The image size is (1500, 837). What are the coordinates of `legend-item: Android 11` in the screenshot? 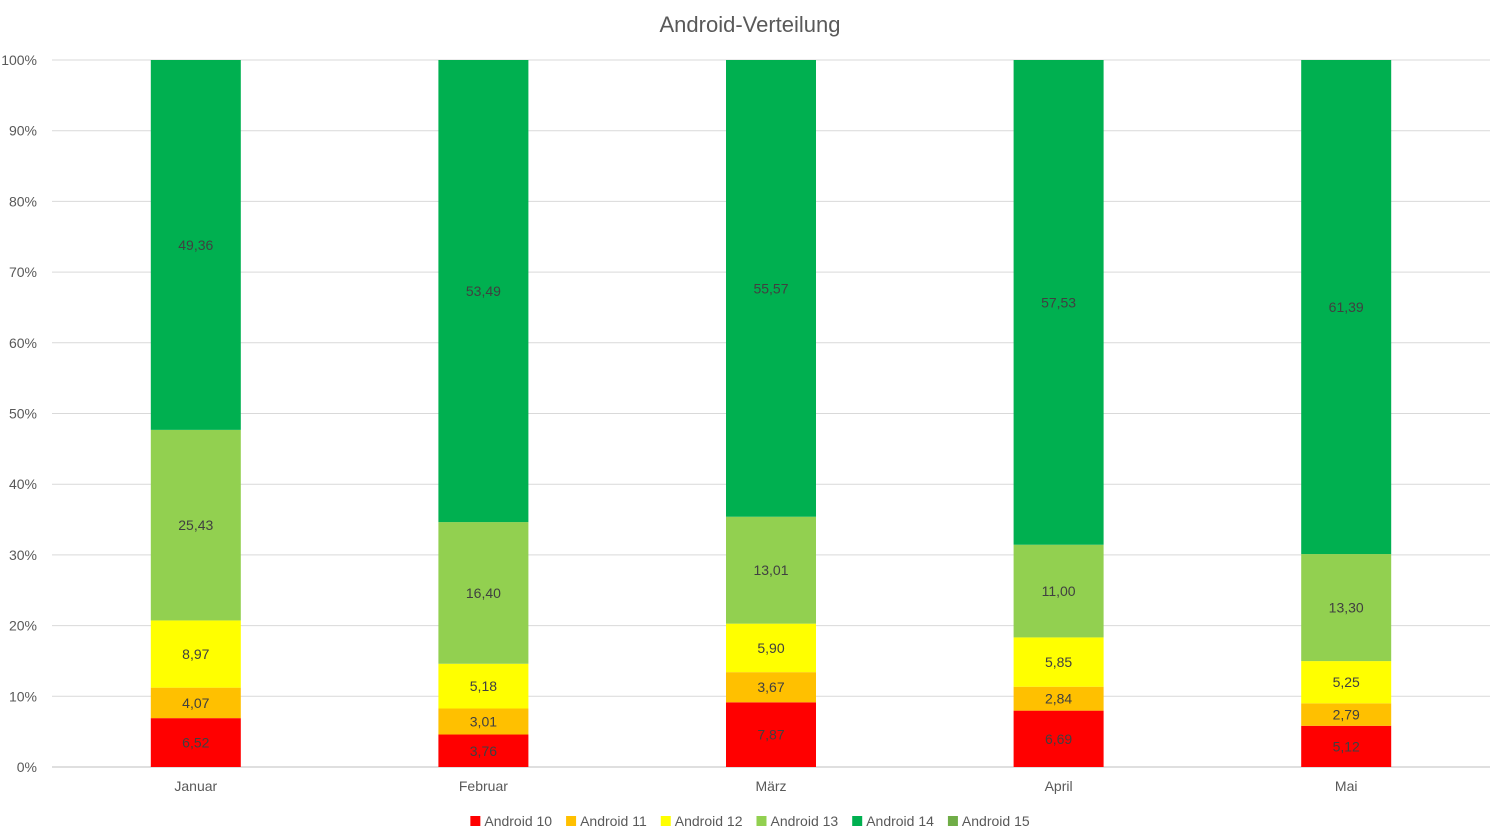 It's located at (606, 821).